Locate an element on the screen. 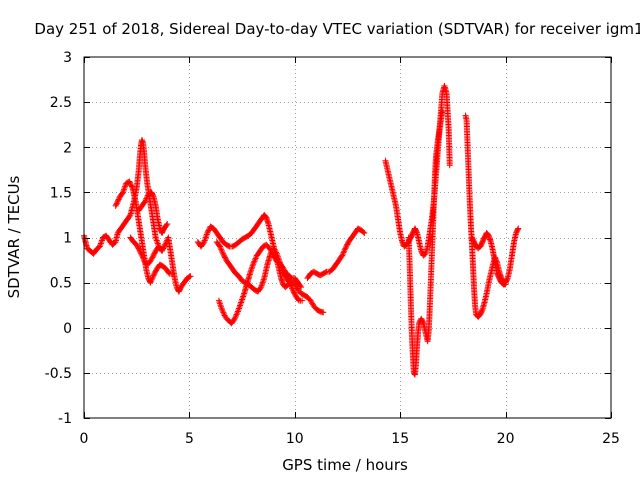 The width and height of the screenshot is (640, 480). y-tick-label: 1 is located at coordinates (67, 239).